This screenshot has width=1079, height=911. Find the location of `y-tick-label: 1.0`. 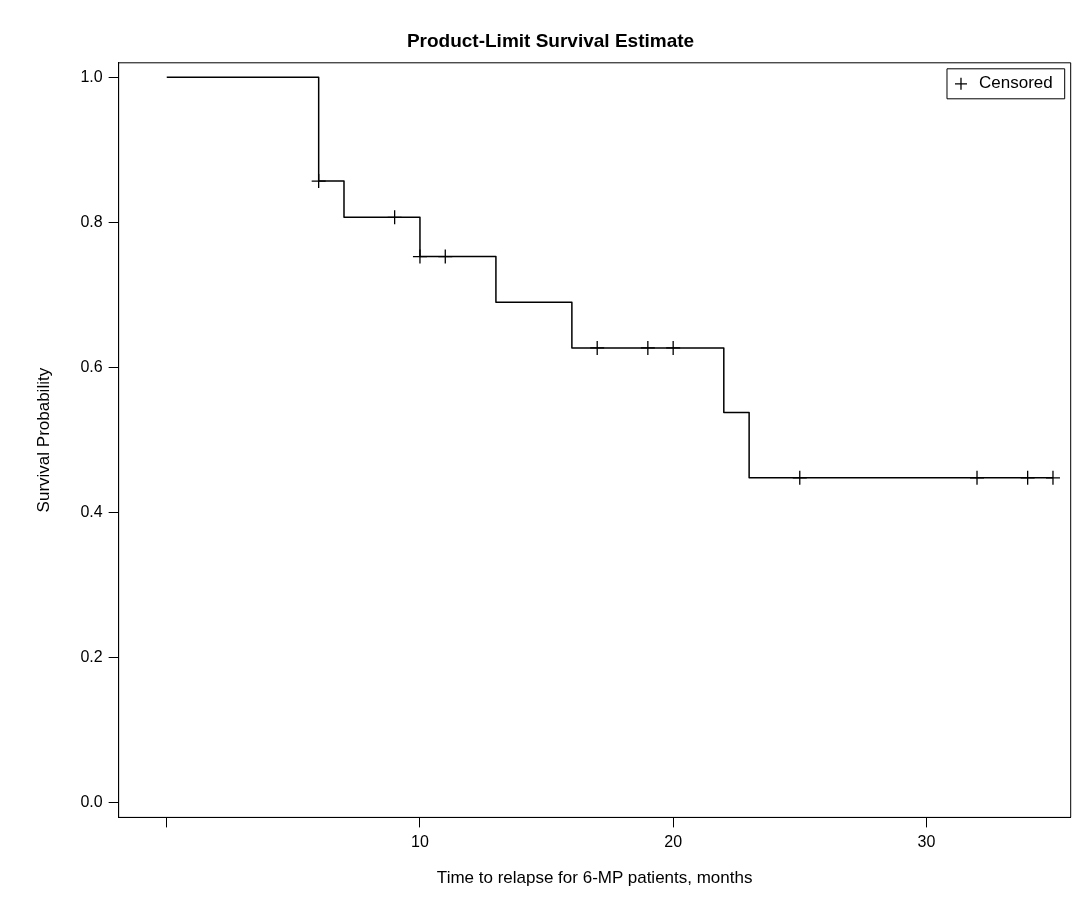

y-tick-label: 1.0 is located at coordinates (91, 76).